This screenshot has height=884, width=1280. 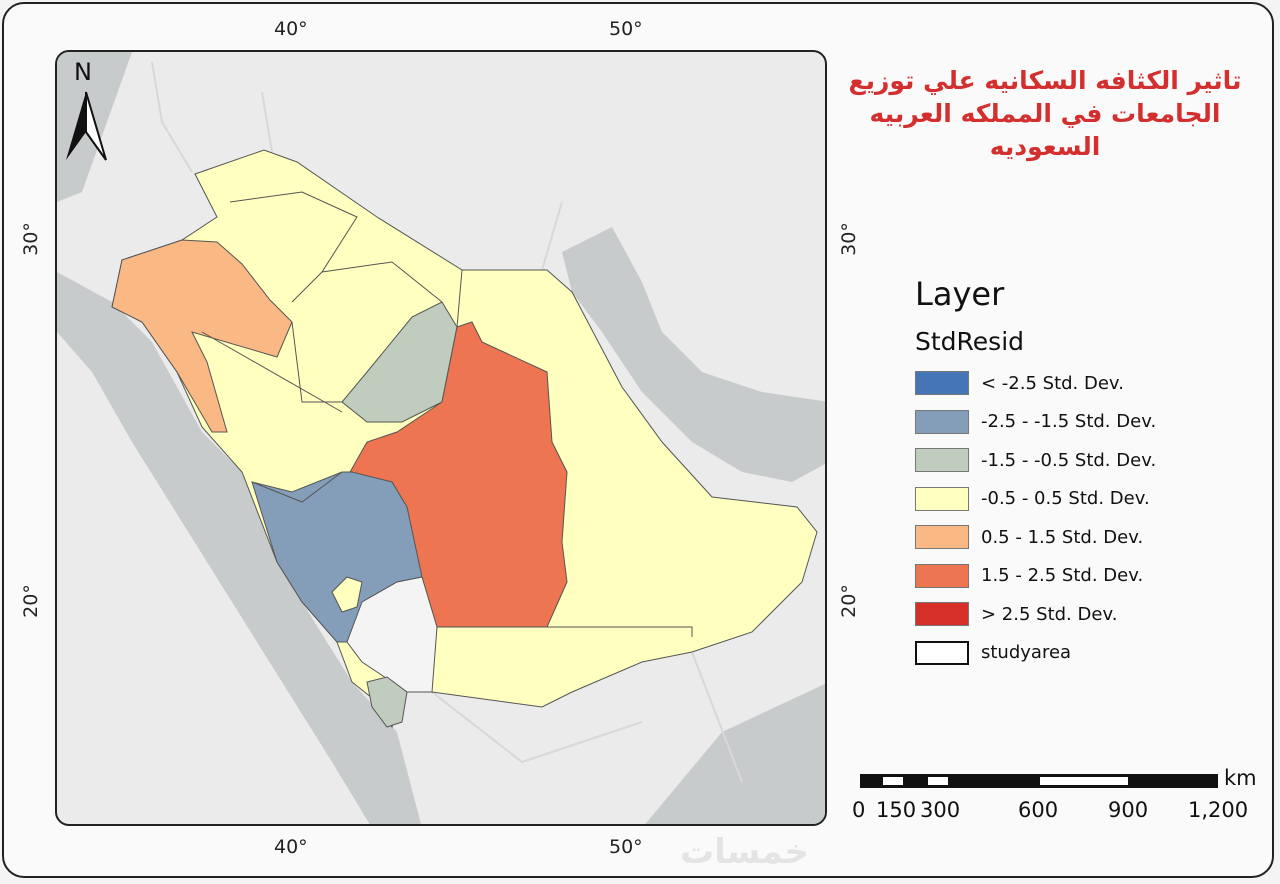 What do you see at coordinates (1049, 614) in the screenshot?
I see `legend-label: > 2.5 Std. Dev.` at bounding box center [1049, 614].